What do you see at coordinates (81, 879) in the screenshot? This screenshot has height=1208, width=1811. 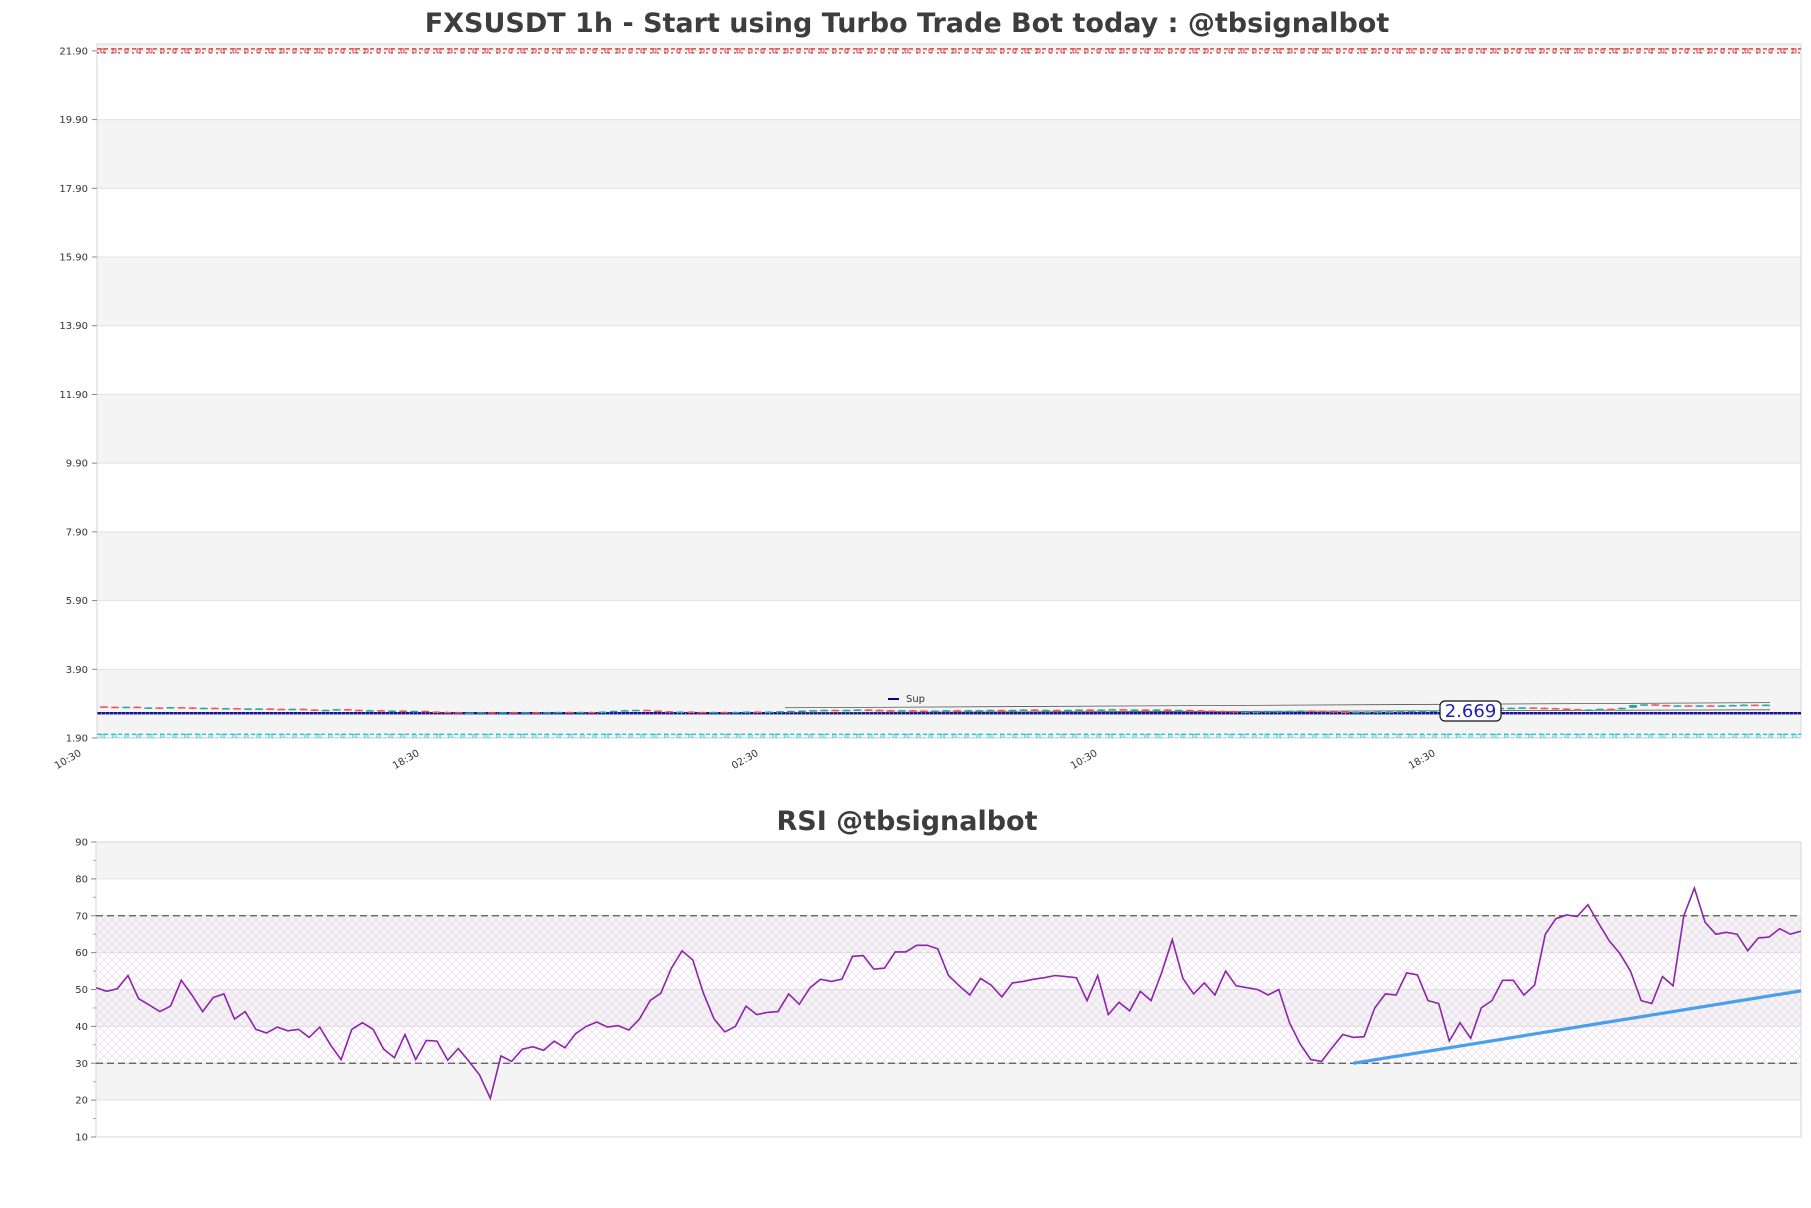 I see `rsi-y-tick-label: 80` at bounding box center [81, 879].